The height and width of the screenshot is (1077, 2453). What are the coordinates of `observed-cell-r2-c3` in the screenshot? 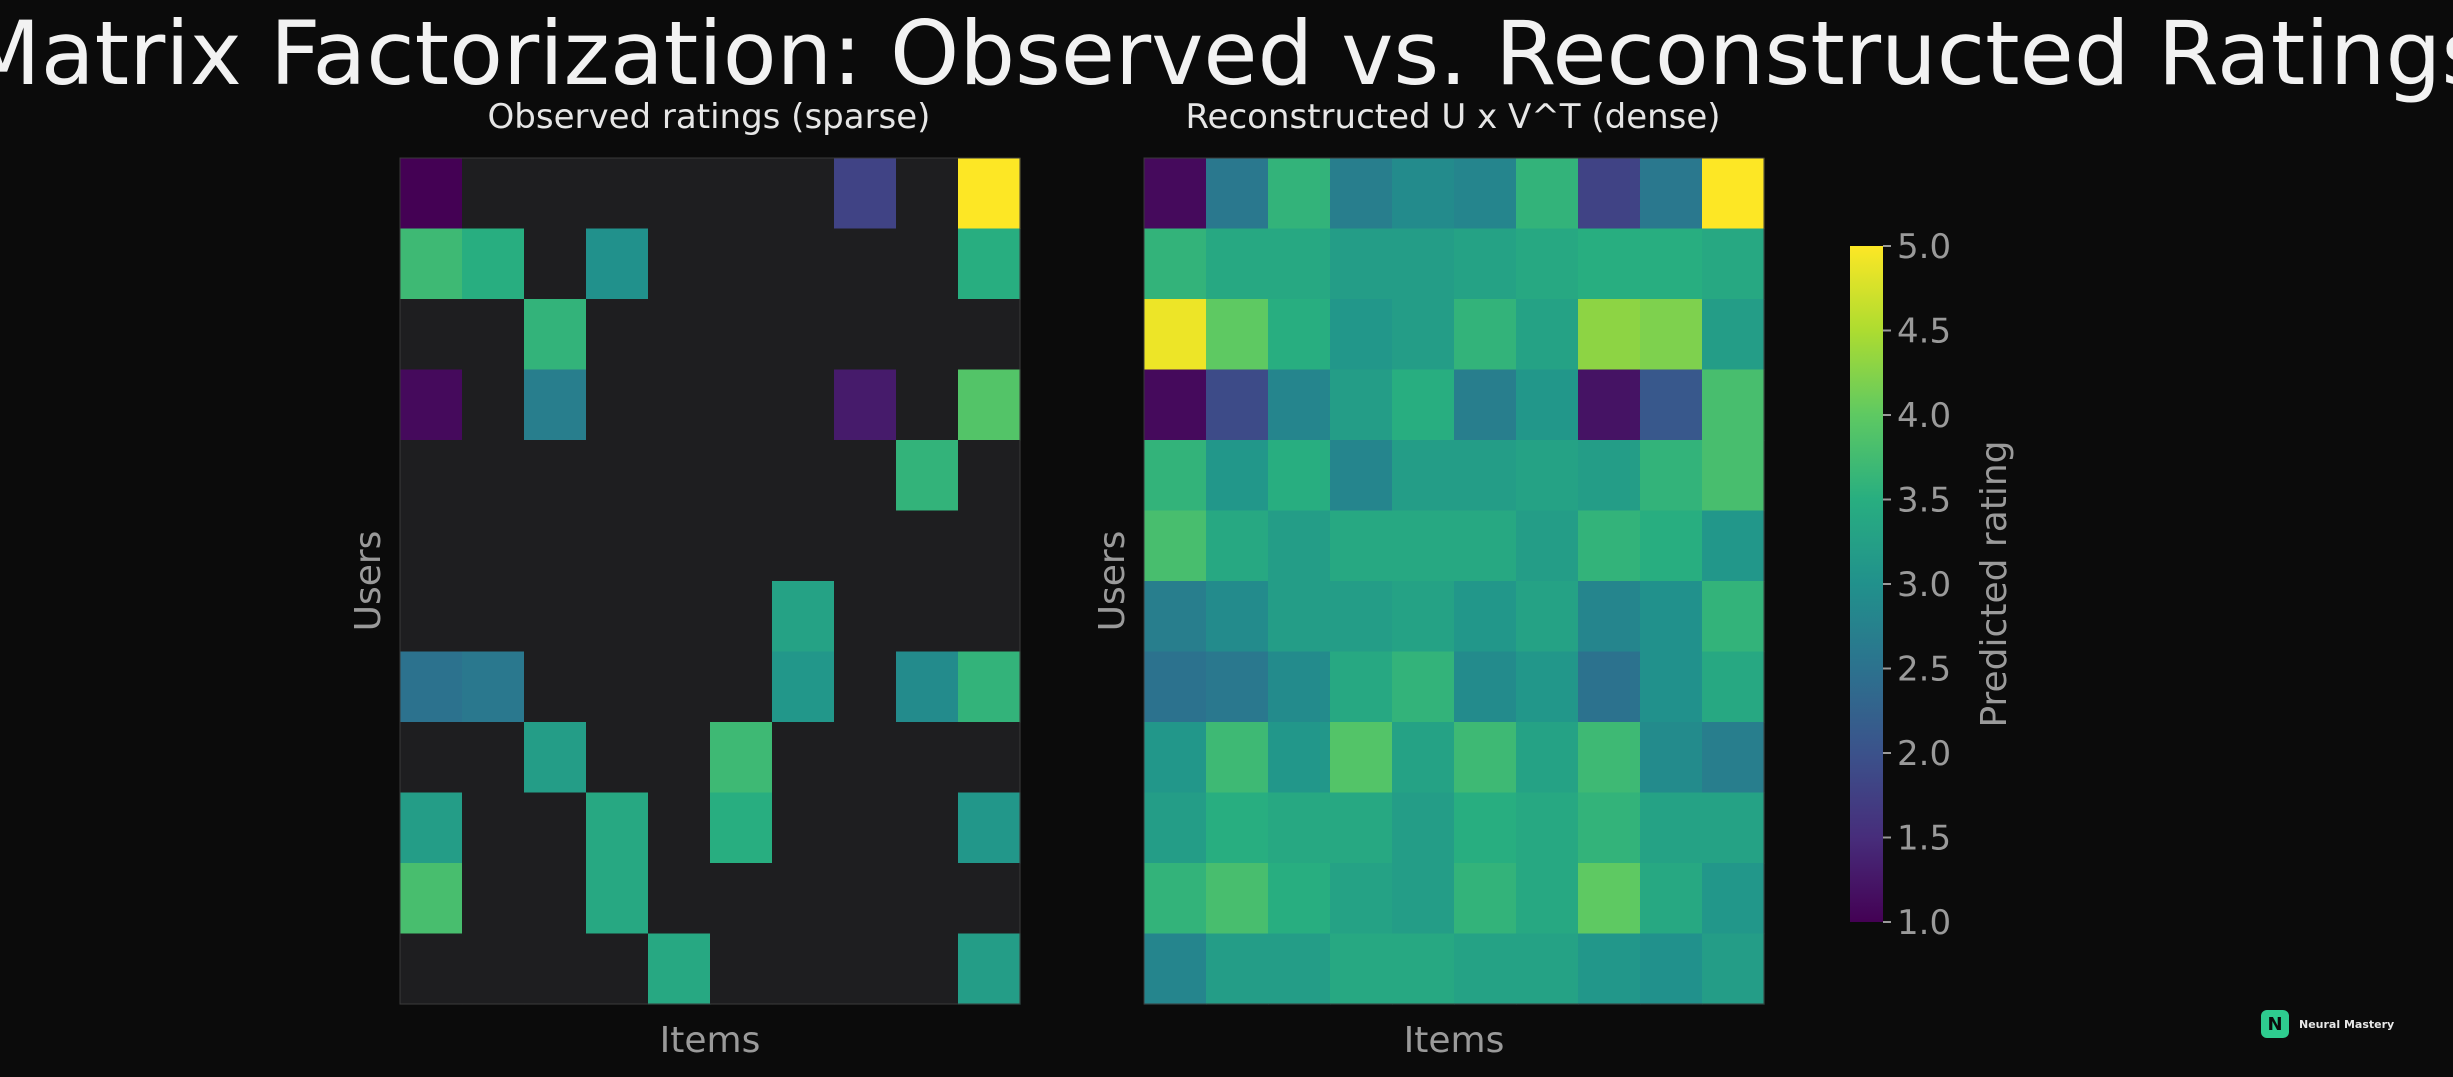 It's located at (617, 335).